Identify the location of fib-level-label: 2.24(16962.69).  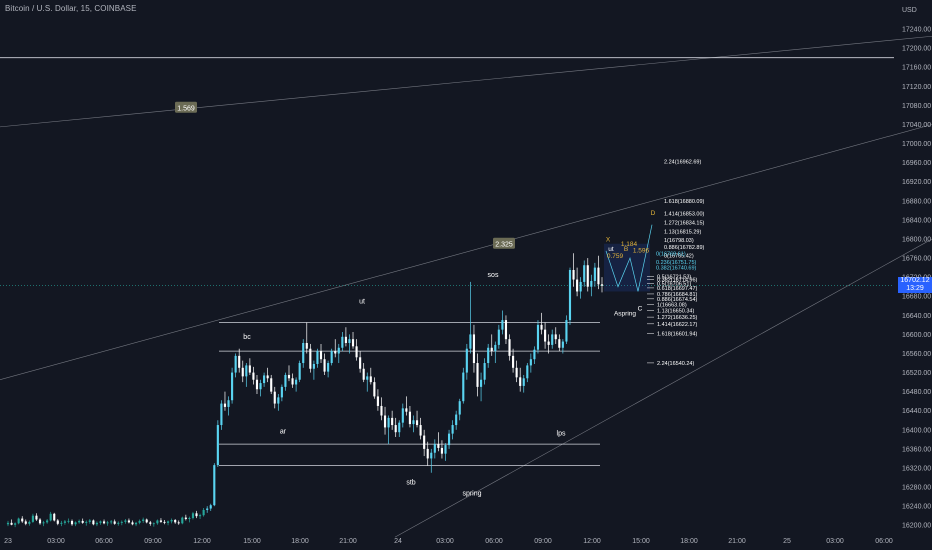
(682, 162).